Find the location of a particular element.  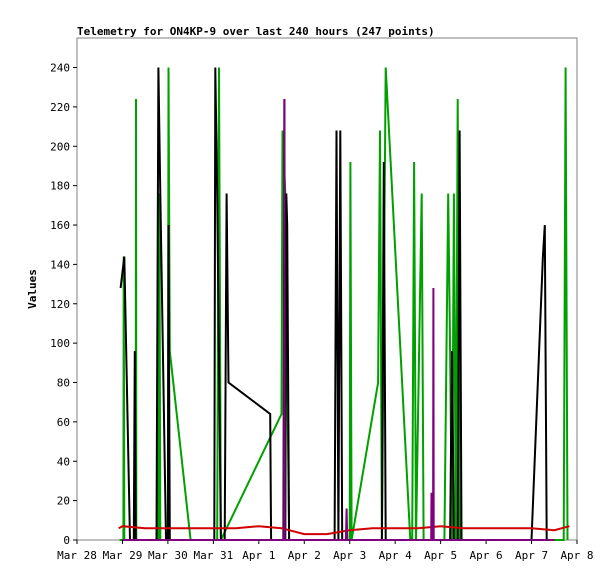

x-tick-label: Apr 3 is located at coordinates (349, 555).